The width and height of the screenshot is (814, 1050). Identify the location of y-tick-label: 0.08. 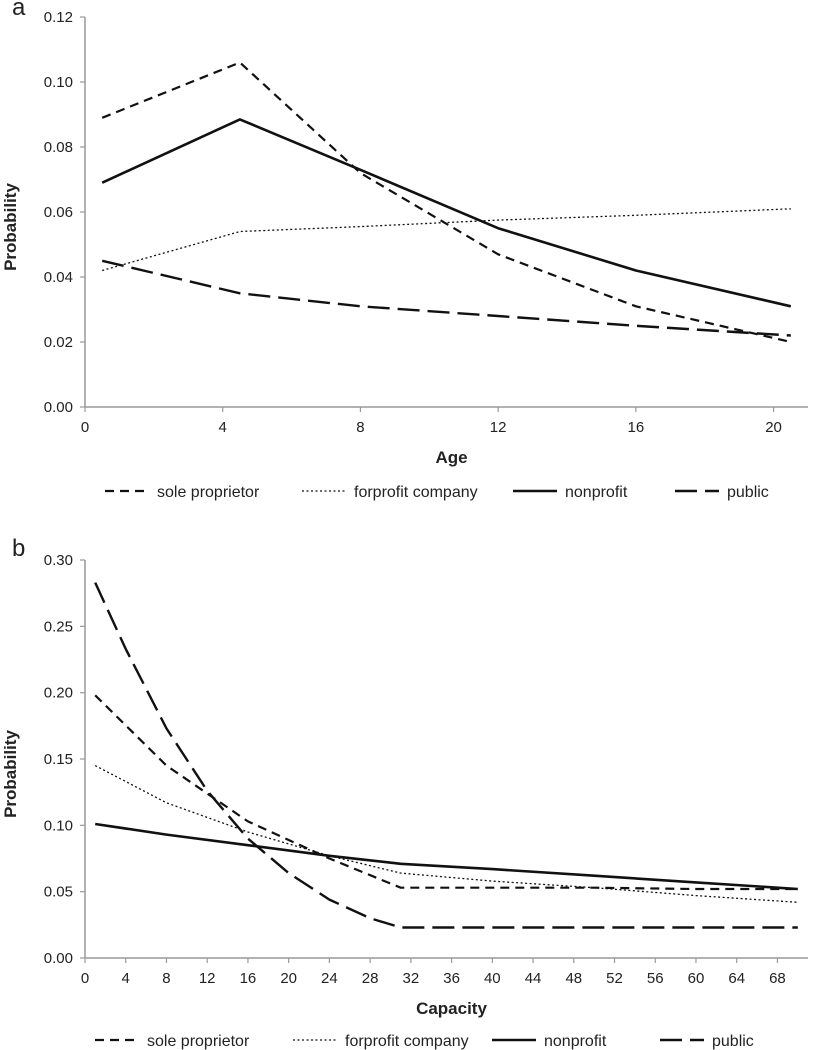
(58, 147).